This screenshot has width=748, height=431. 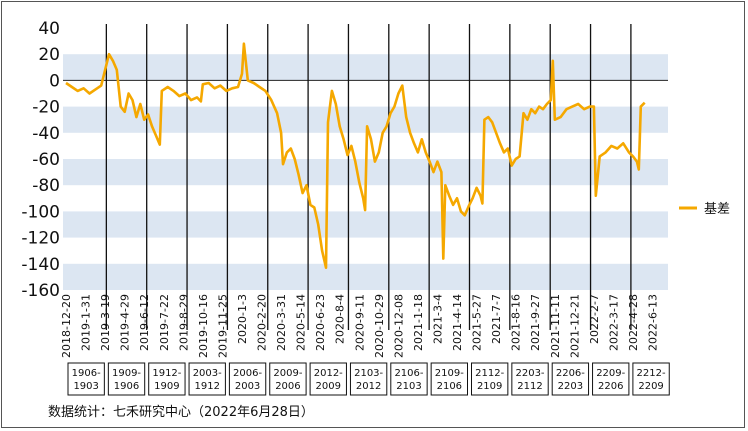 I want to click on y-tick-label: -160, so click(x=40, y=291).